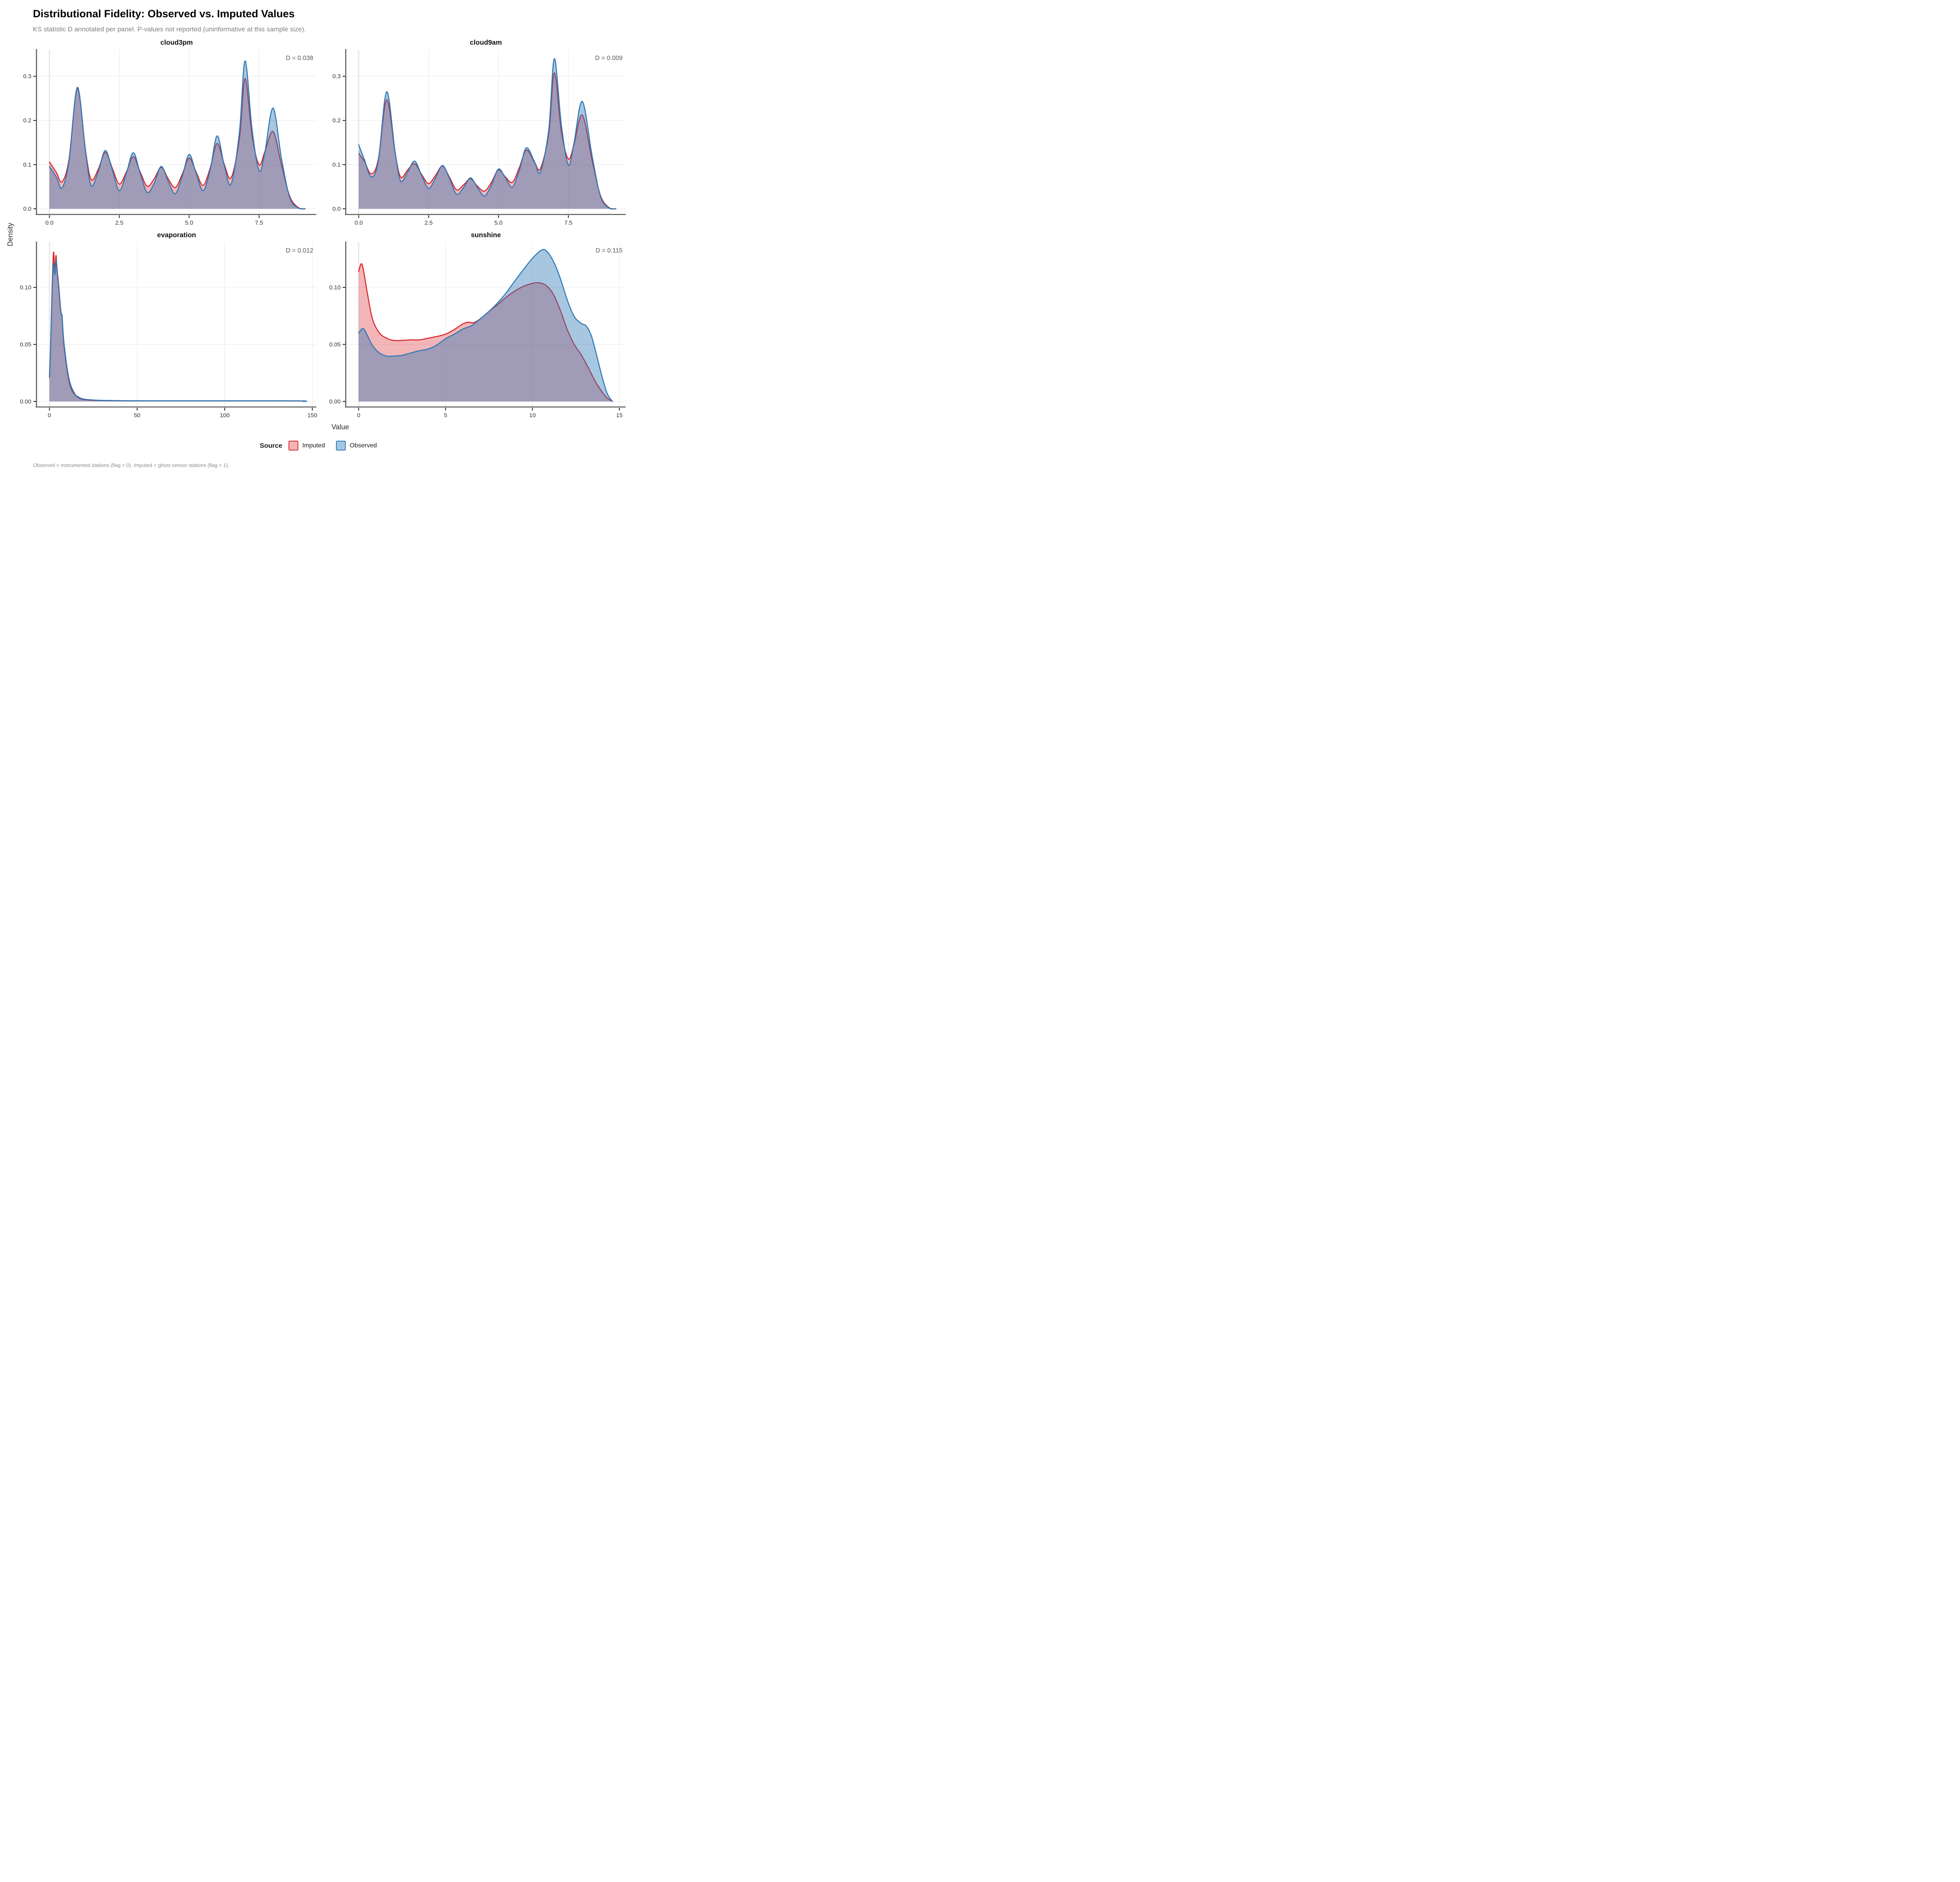 This screenshot has height=1882, width=1960. Describe the element at coordinates (340, 427) in the screenshot. I see `x-axis-title: Value` at that location.